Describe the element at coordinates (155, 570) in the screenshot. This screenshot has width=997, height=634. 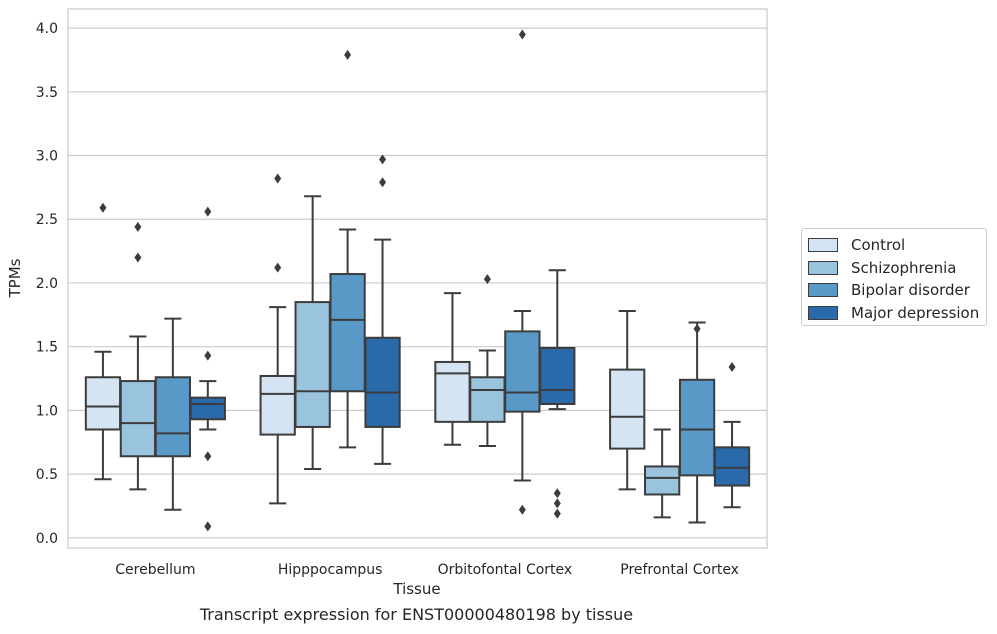
I see `x-tick-label: Cerebellum` at that location.